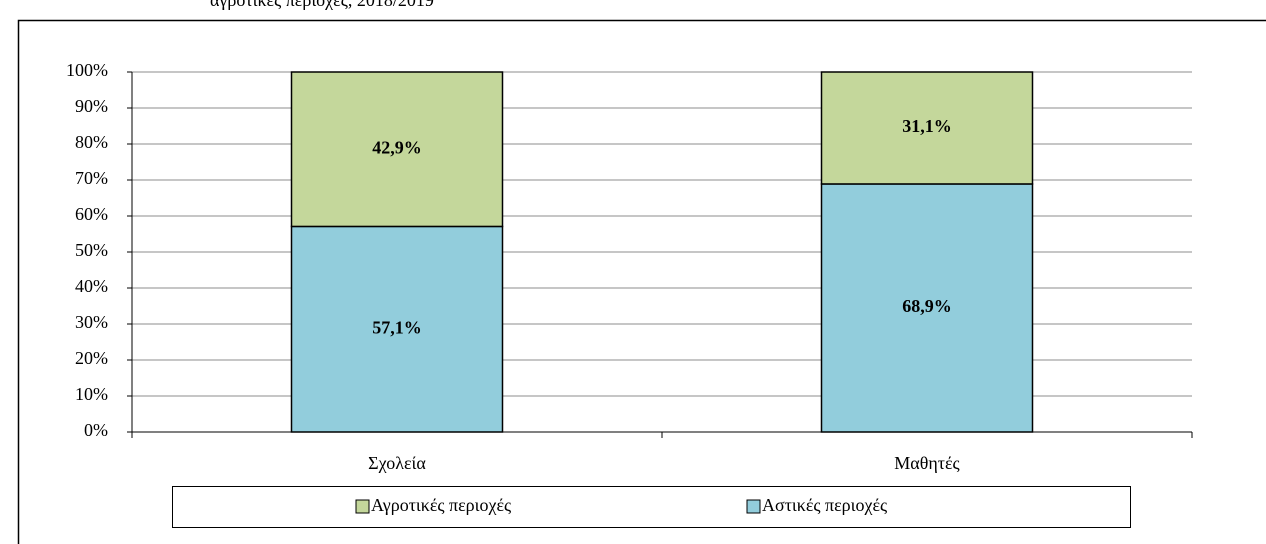 The image size is (1266, 544). I want to click on y-tick-label: 30%, so click(91, 322).